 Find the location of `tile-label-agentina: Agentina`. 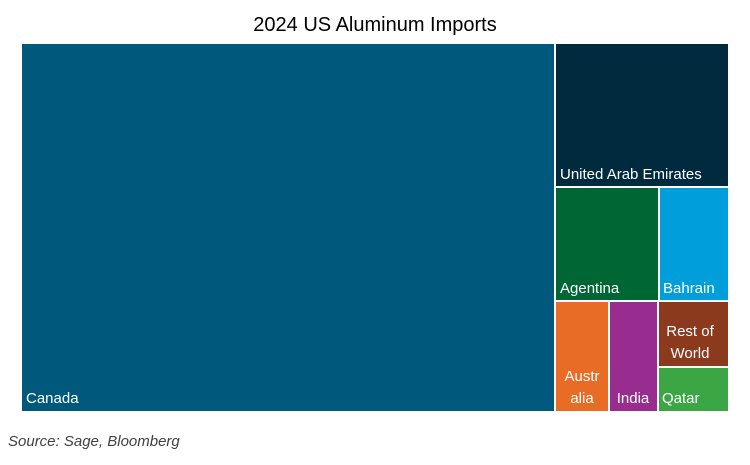

tile-label-agentina: Agentina is located at coordinates (590, 288).